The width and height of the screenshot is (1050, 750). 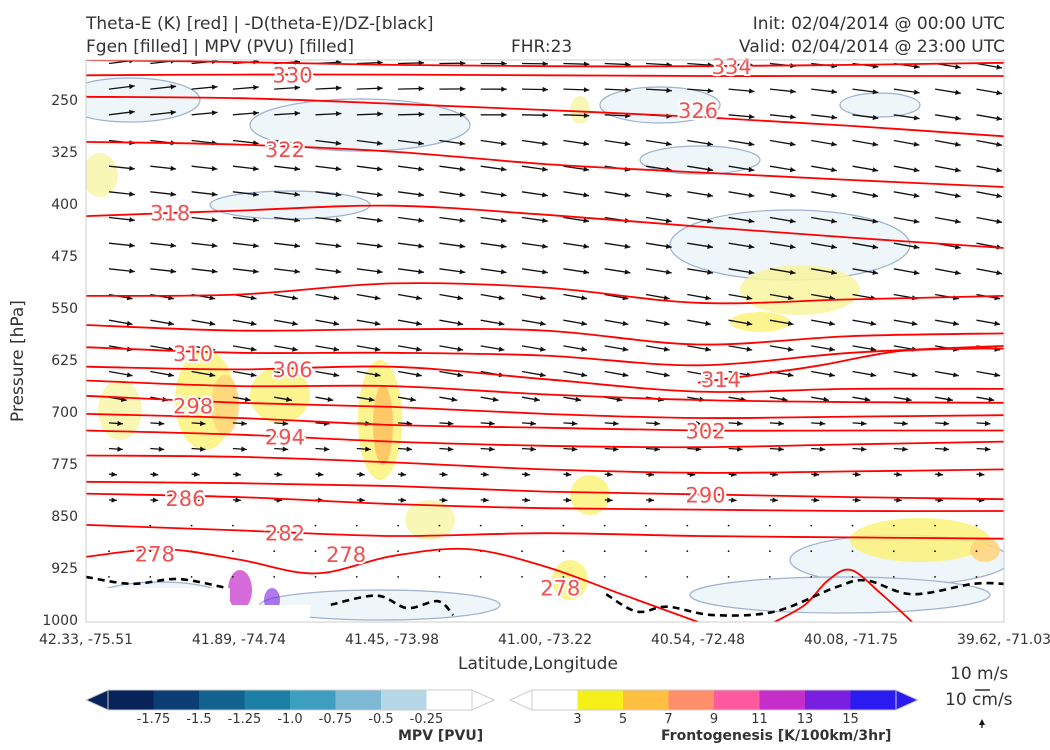 I want to click on y-tick-label: 700, so click(x=64, y=412).